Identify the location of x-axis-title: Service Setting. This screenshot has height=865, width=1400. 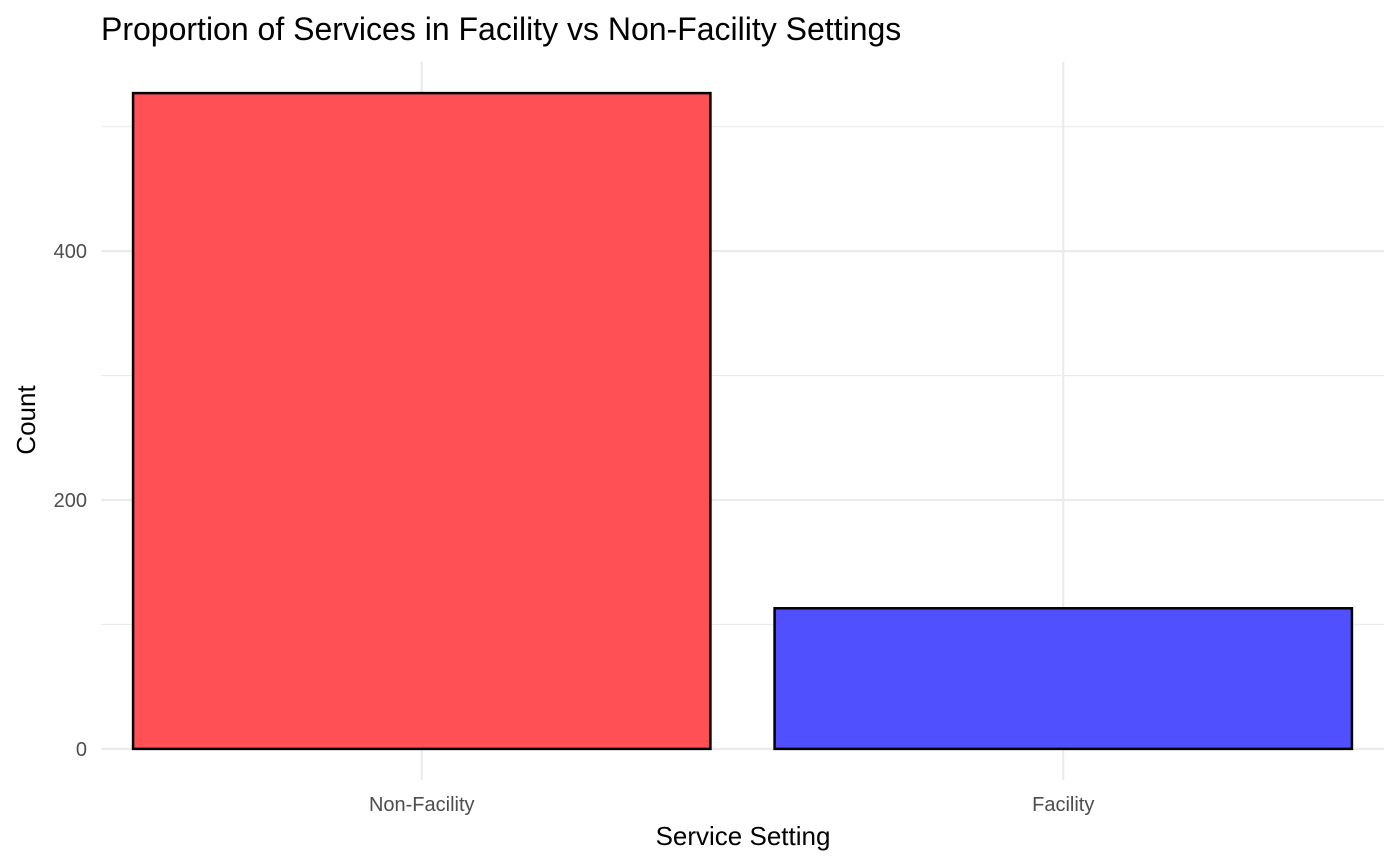
(743, 836).